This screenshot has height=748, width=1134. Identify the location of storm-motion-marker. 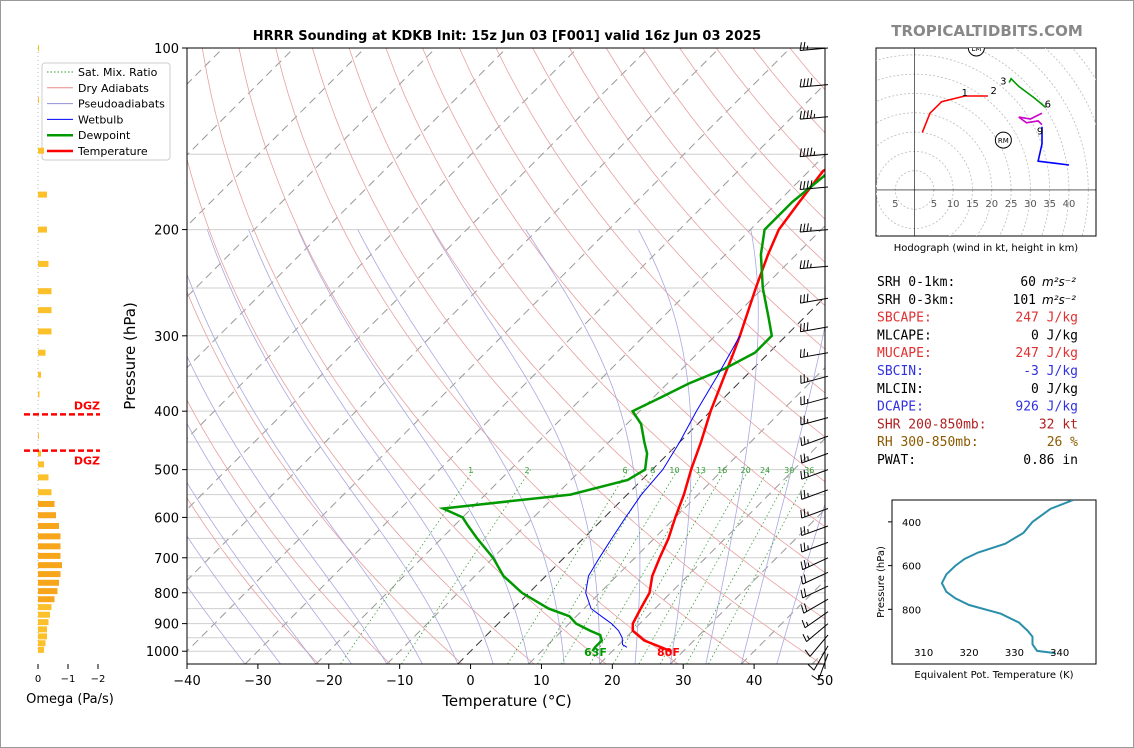
(1003, 140).